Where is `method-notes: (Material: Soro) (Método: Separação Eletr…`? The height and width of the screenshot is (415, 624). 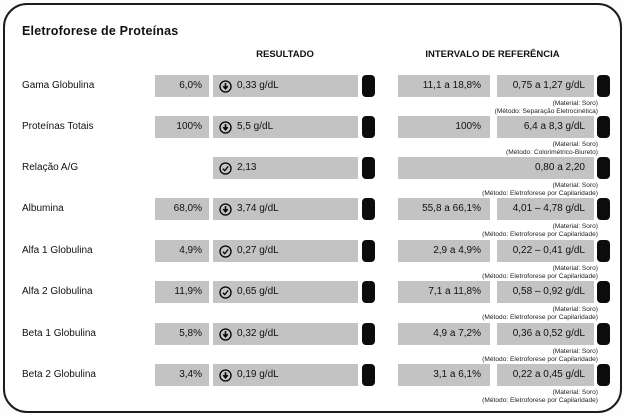
method-notes: (Material: Soro) (Método: Separação Eletr… is located at coordinates (468, 108).